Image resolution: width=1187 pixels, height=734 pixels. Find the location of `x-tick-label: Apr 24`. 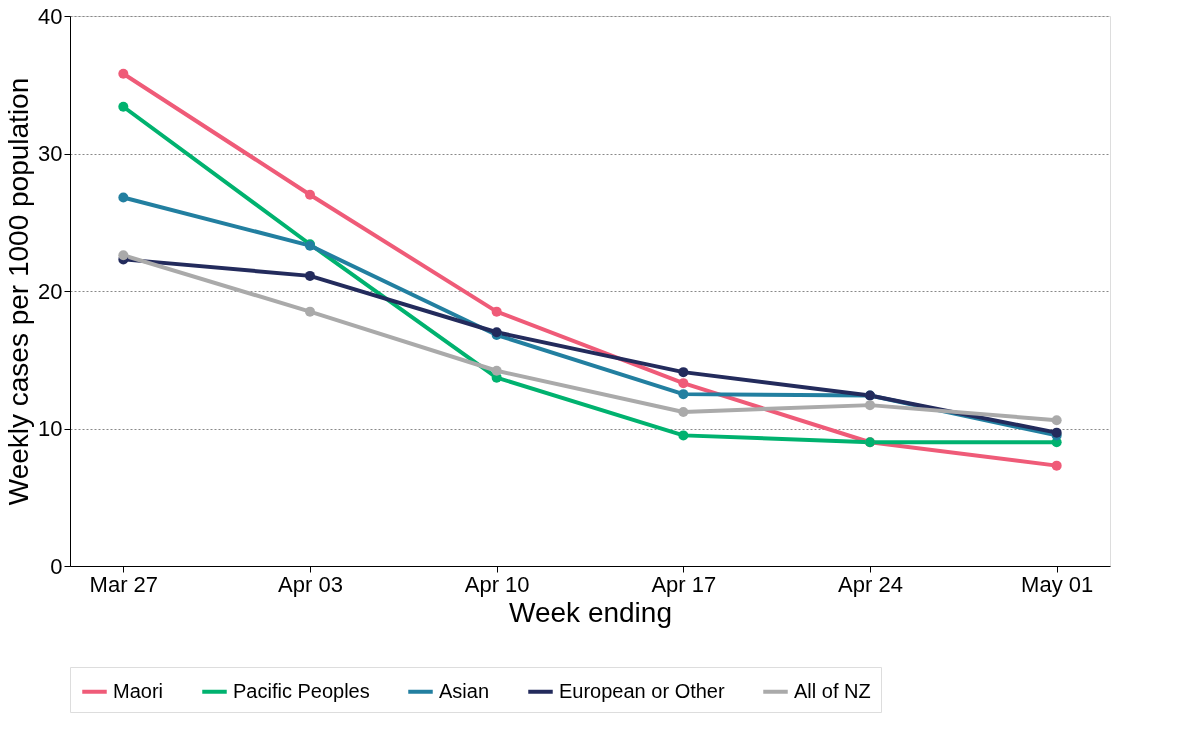

x-tick-label: Apr 24 is located at coordinates (870, 584).